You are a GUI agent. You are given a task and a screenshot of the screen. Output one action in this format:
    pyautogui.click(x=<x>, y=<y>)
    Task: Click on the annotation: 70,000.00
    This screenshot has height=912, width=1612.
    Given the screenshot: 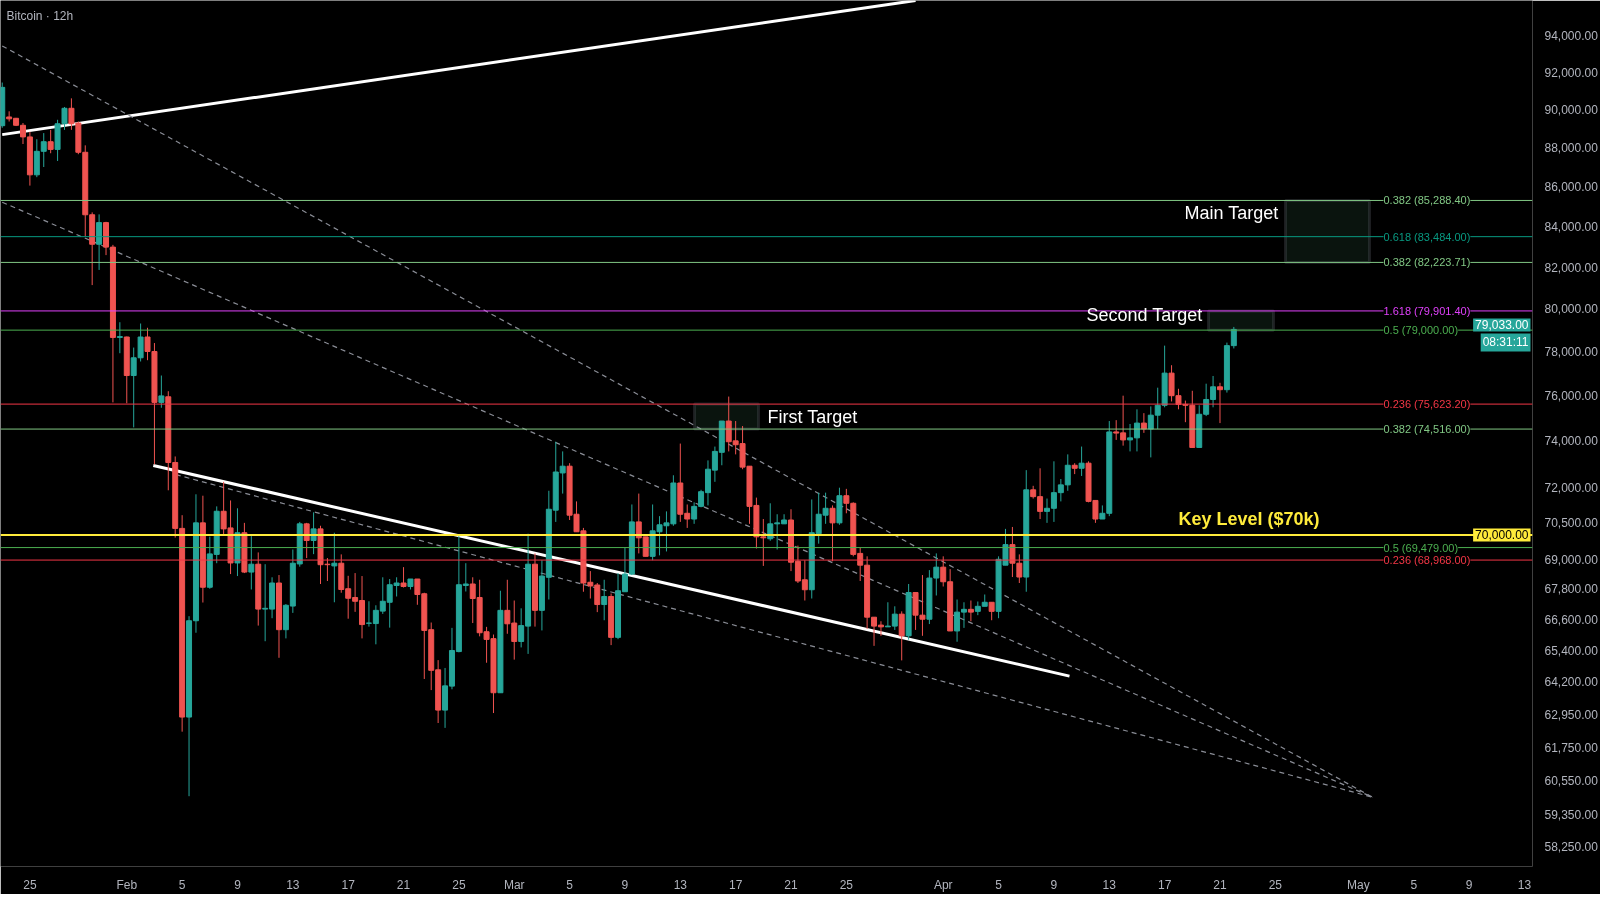 What is the action you would take?
    pyautogui.click(x=1502, y=535)
    